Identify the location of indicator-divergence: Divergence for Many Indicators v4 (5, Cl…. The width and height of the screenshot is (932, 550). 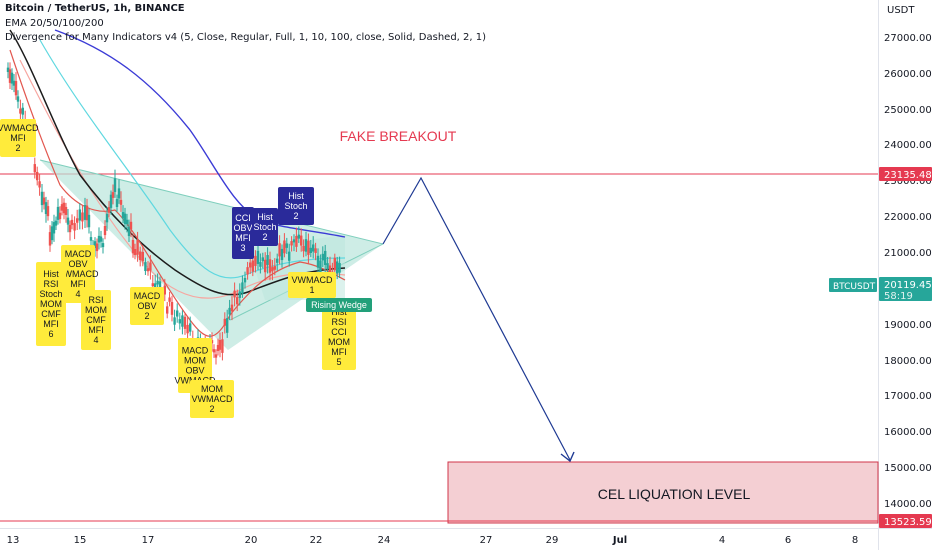
(246, 37).